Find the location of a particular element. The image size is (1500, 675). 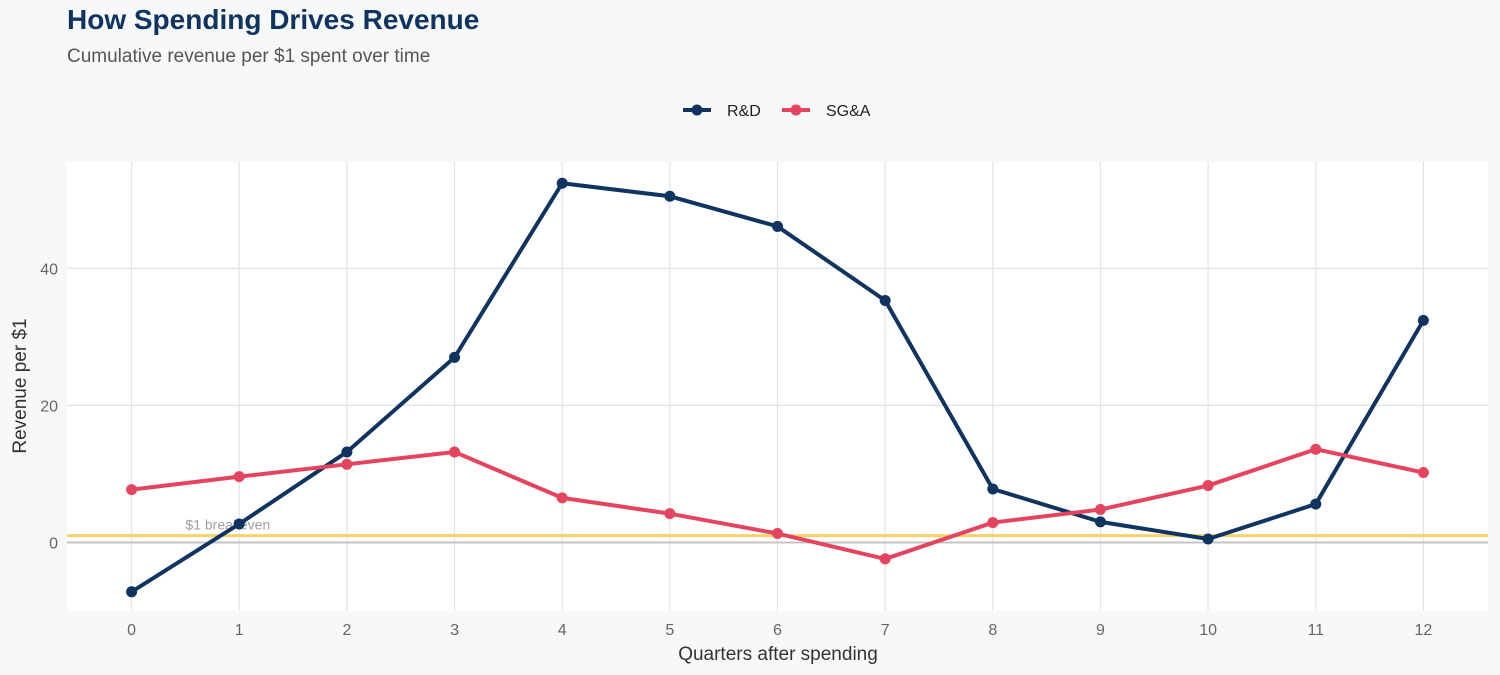

x-tick-label: 8 is located at coordinates (992, 630).